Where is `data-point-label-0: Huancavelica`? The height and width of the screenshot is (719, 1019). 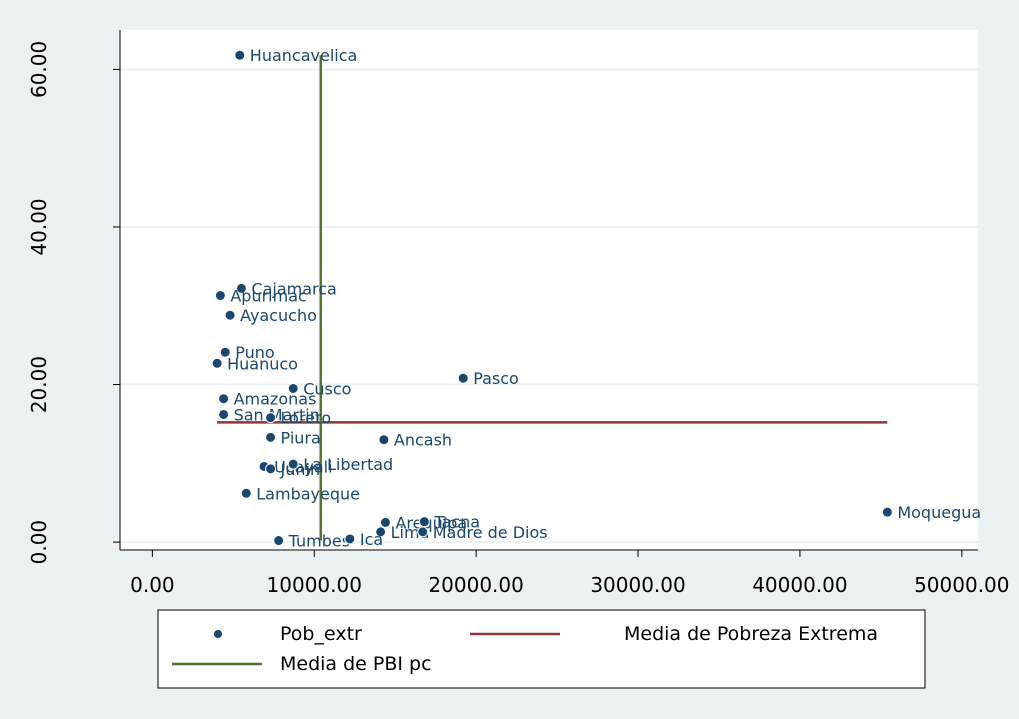
data-point-label-0: Huancavelica is located at coordinates (304, 55).